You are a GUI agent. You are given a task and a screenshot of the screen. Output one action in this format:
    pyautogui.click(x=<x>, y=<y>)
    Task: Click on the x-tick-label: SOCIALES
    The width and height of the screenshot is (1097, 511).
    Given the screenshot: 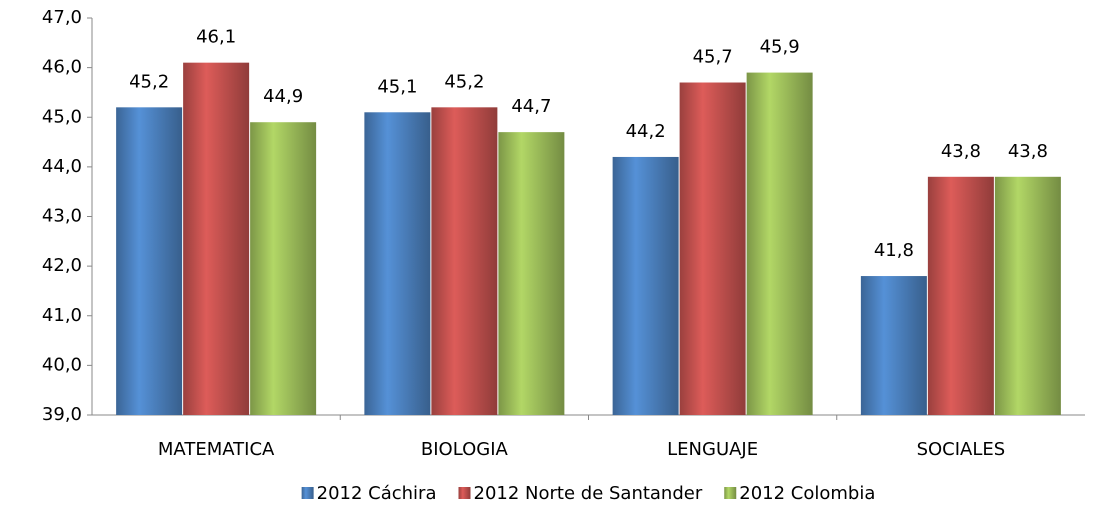 What is the action you would take?
    pyautogui.click(x=961, y=449)
    